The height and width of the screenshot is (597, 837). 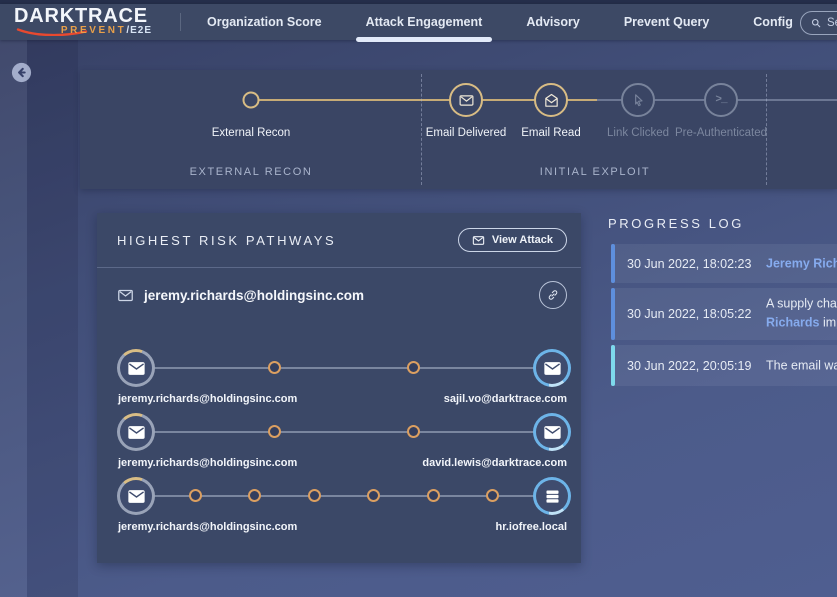 I want to click on entry-message: The email was, so click(x=801, y=365).